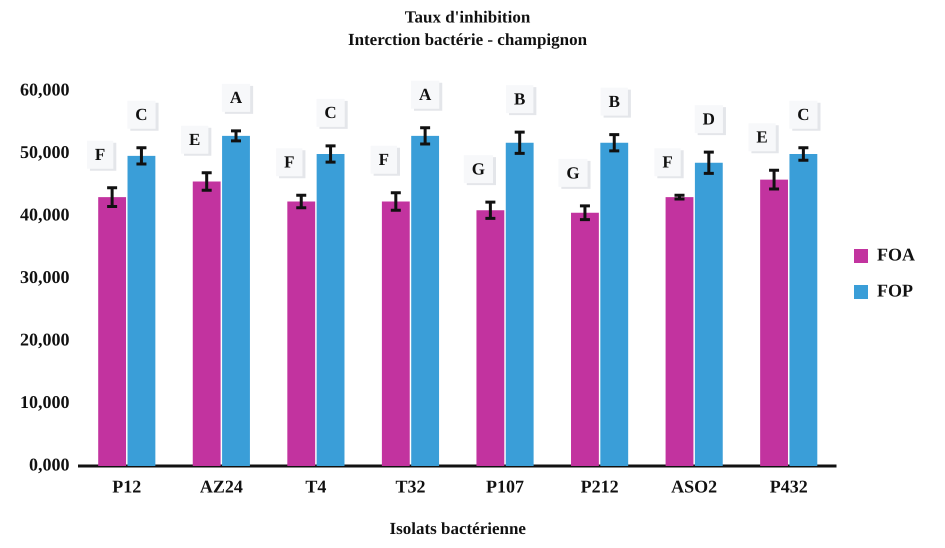 The width and height of the screenshot is (945, 548). Describe the element at coordinates (45, 89) in the screenshot. I see `y-tick-label: 60,000` at that location.